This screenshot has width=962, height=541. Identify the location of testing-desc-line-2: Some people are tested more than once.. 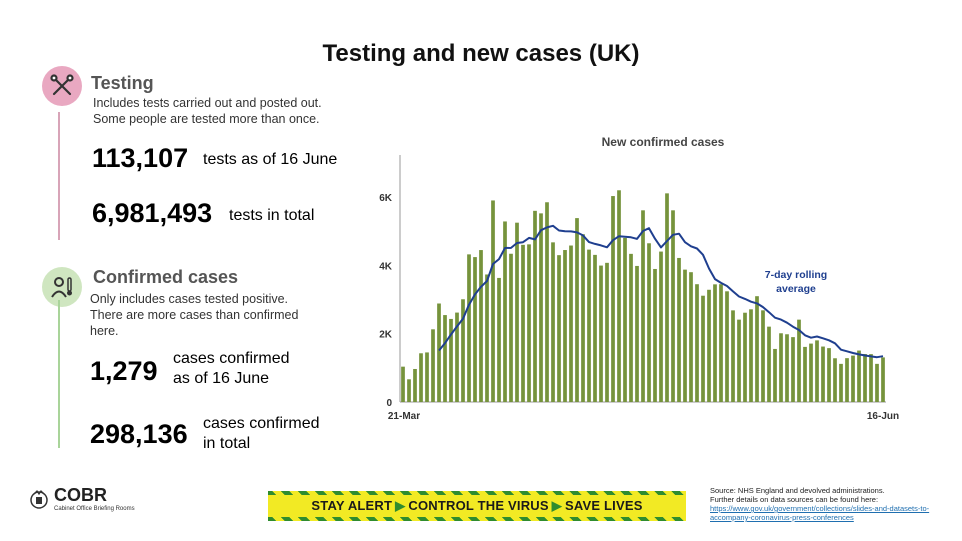
(206, 119).